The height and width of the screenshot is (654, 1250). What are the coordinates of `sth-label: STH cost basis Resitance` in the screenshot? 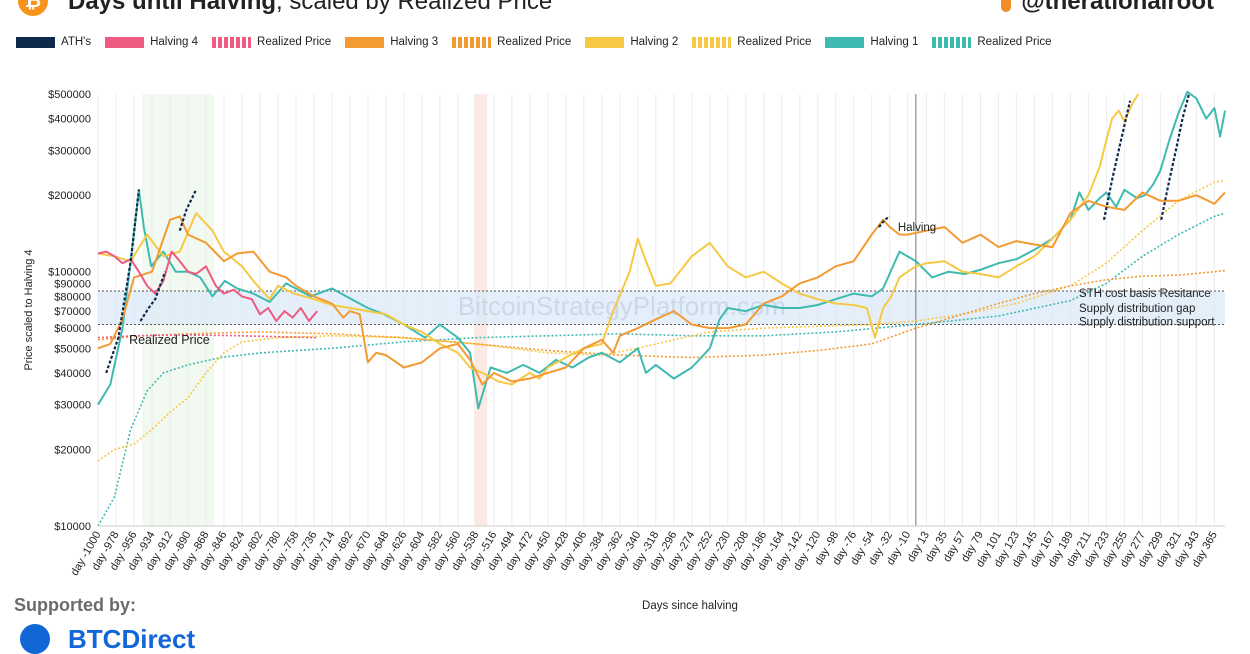 It's located at (1145, 294).